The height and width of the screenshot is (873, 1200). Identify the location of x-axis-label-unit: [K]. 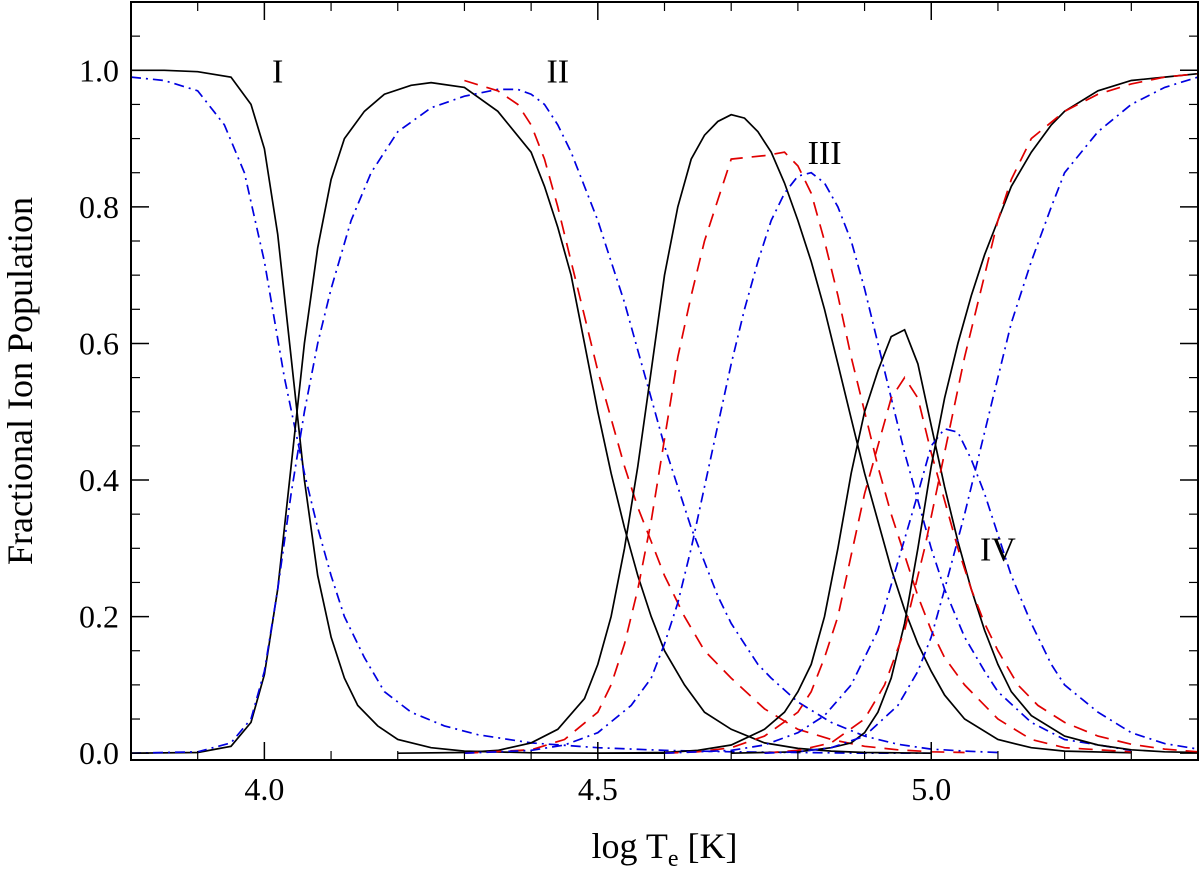
(708, 846).